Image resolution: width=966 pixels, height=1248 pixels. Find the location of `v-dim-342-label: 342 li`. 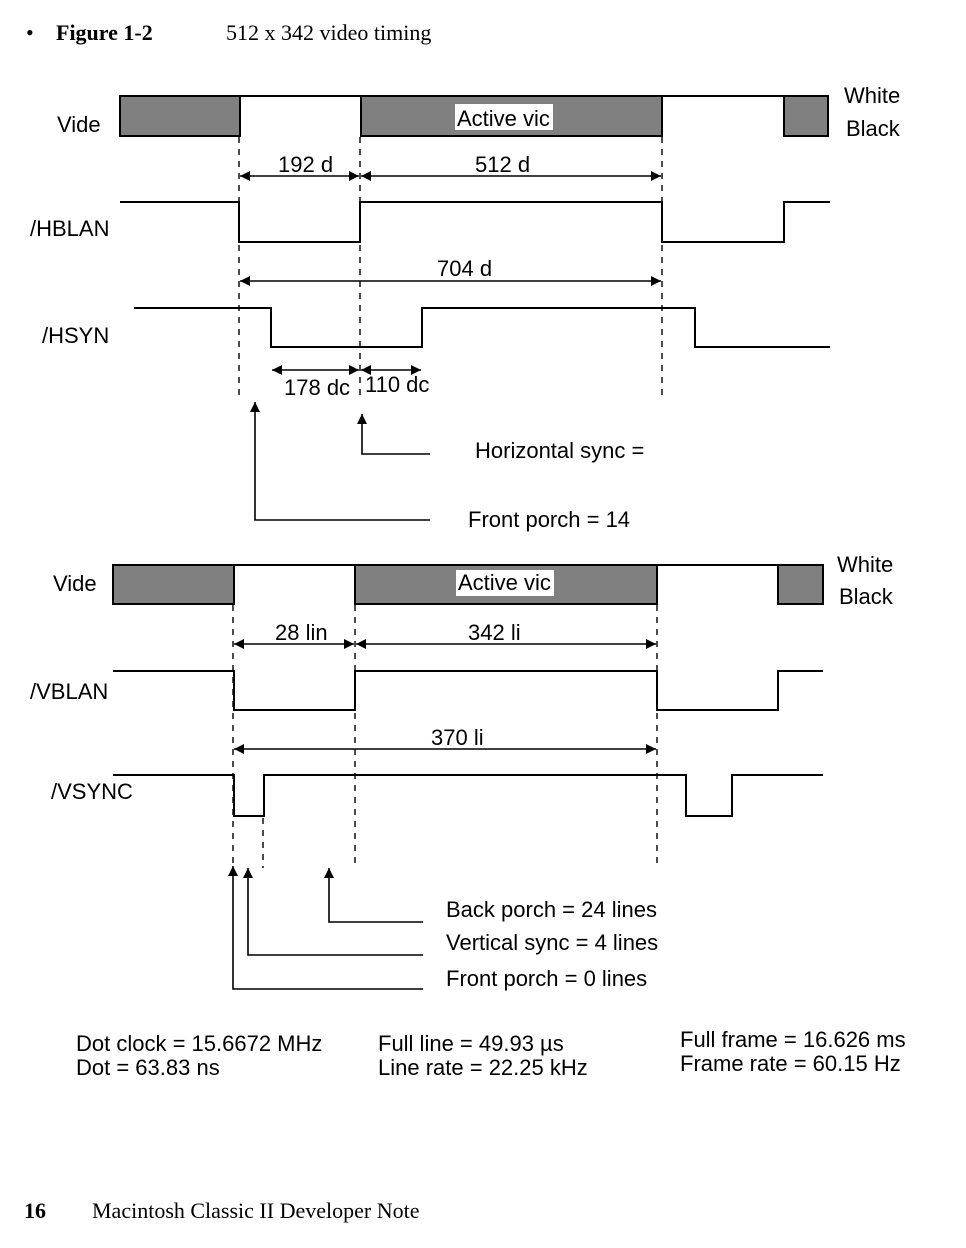

v-dim-342-label: 342 li is located at coordinates (494, 632).